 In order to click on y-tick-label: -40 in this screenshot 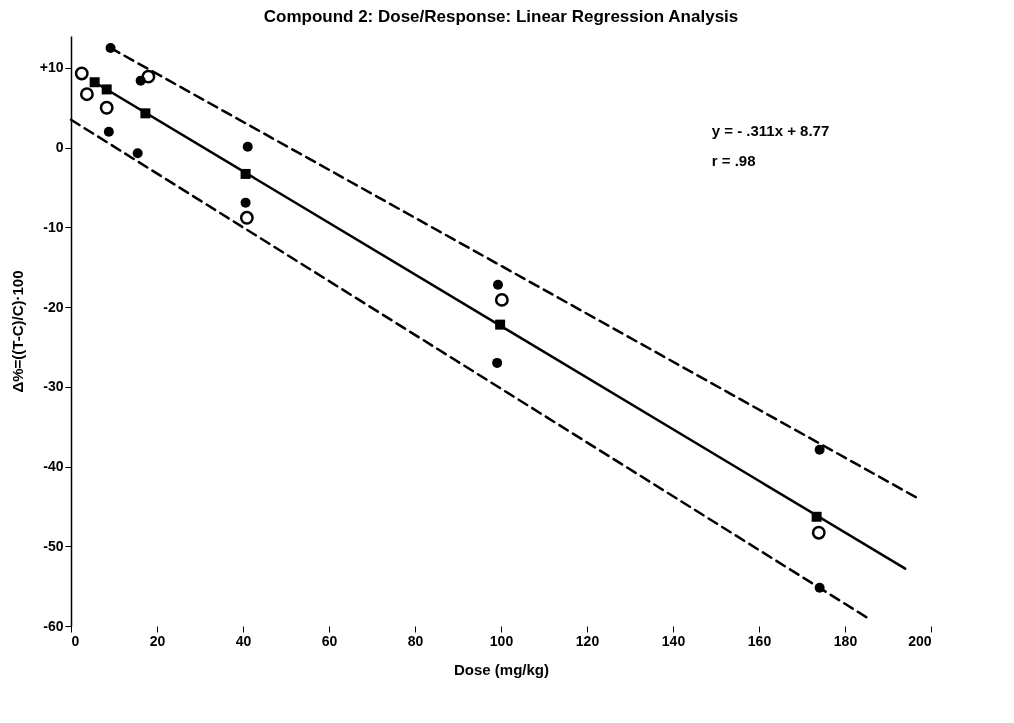, I will do `click(53, 466)`.